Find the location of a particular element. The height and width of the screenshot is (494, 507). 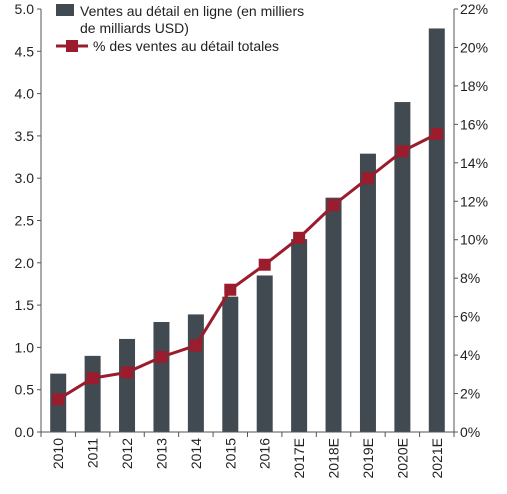

legend-bar-label-line1: Ventes au détail en ligne (en milliers is located at coordinates (192, 11).